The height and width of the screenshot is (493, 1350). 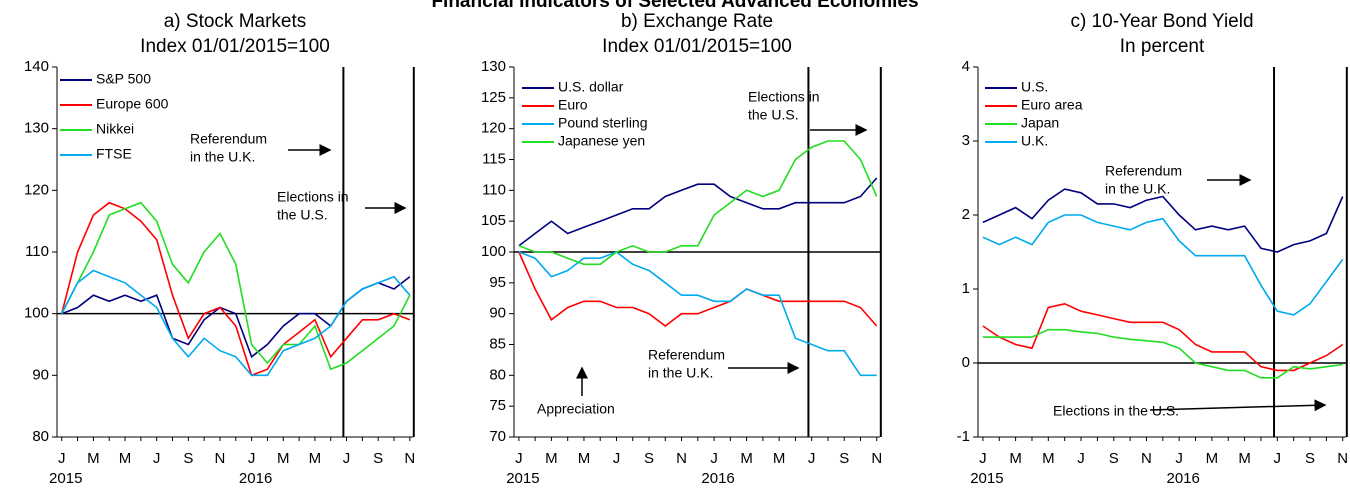 What do you see at coordinates (1034, 87) in the screenshot?
I see `legend-label: U.S.` at bounding box center [1034, 87].